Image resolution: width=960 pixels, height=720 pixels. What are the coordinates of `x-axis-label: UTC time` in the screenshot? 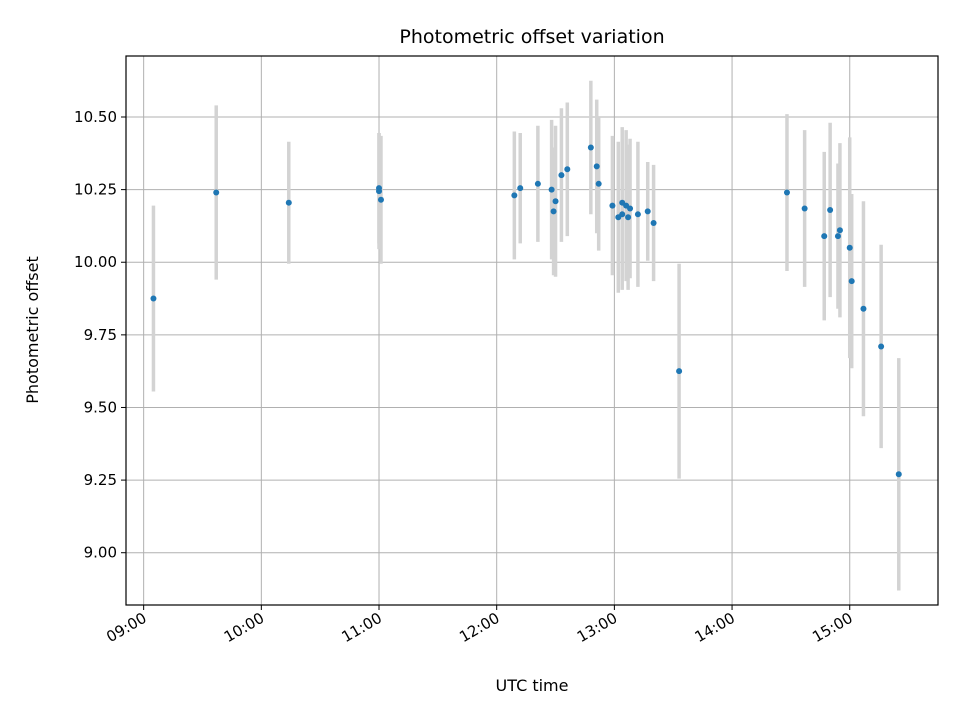 It's located at (532, 685).